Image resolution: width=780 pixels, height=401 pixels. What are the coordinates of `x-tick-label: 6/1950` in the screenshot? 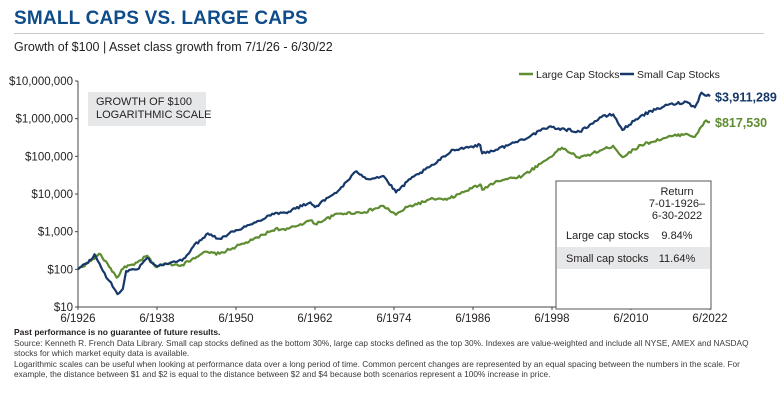 It's located at (235, 319).